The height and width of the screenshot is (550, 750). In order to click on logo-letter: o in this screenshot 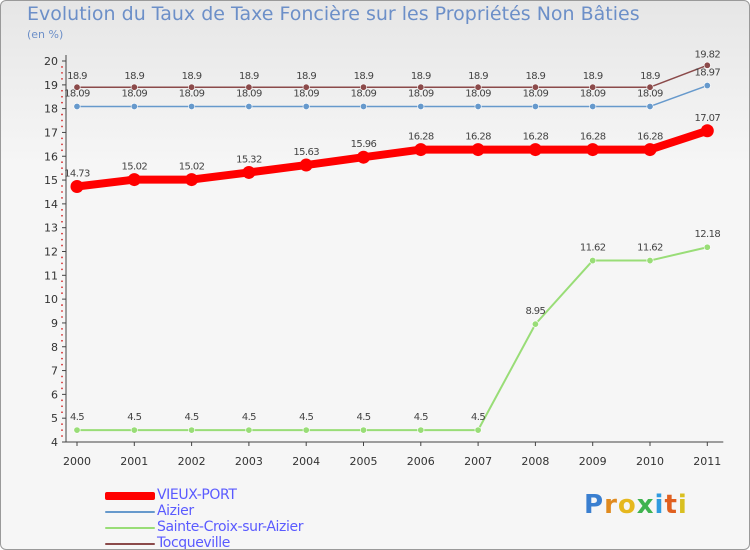, I will do `click(627, 505)`.